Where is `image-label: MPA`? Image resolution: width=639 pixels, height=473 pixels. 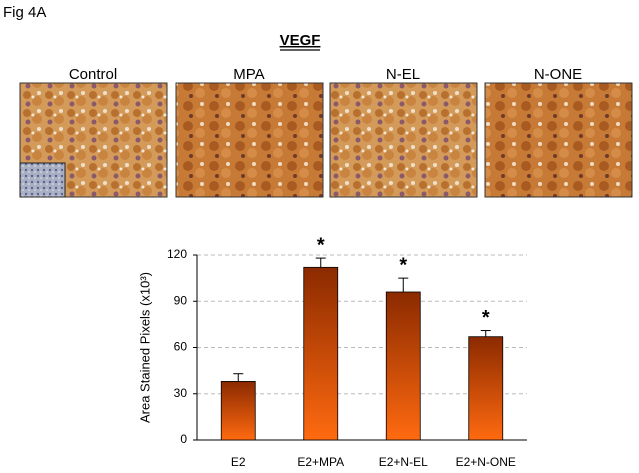 image-label: MPA is located at coordinates (248, 74).